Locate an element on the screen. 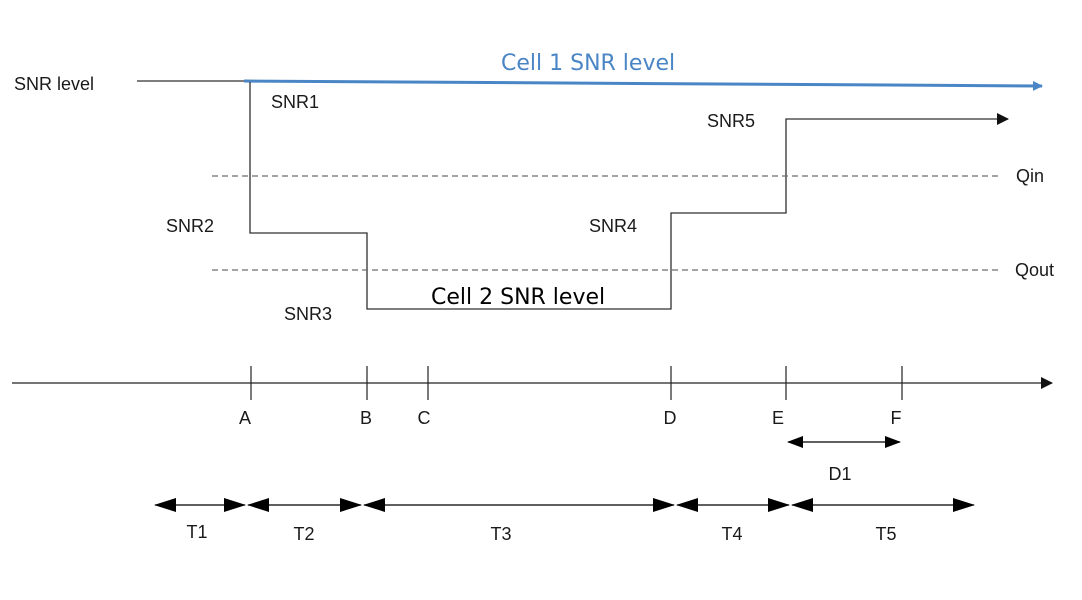 This screenshot has width=1082, height=600. t1-label: T1 is located at coordinates (196, 532).